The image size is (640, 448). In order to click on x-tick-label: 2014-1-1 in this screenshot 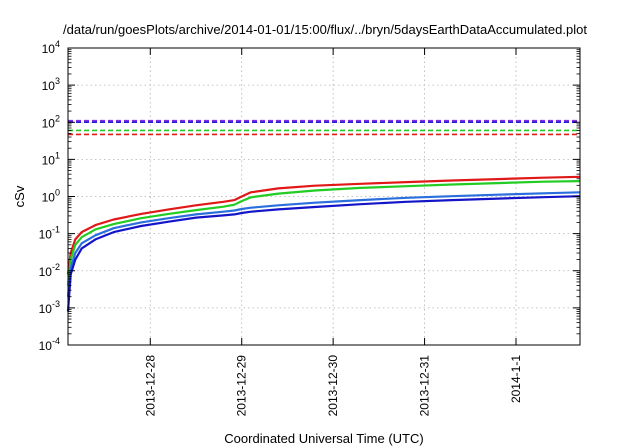, I will do `click(516, 379)`.